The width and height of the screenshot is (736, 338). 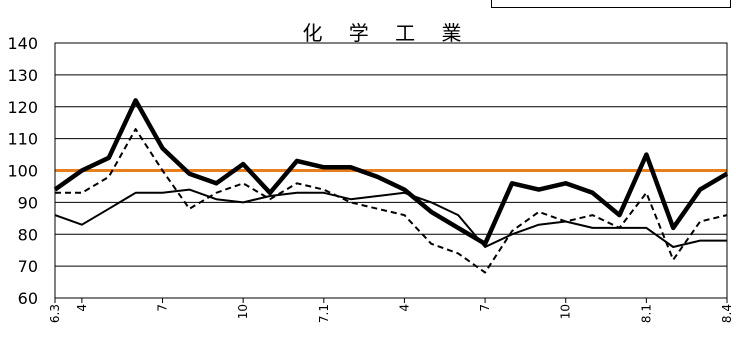 I want to click on y-tick-label: 140, so click(x=22, y=43).